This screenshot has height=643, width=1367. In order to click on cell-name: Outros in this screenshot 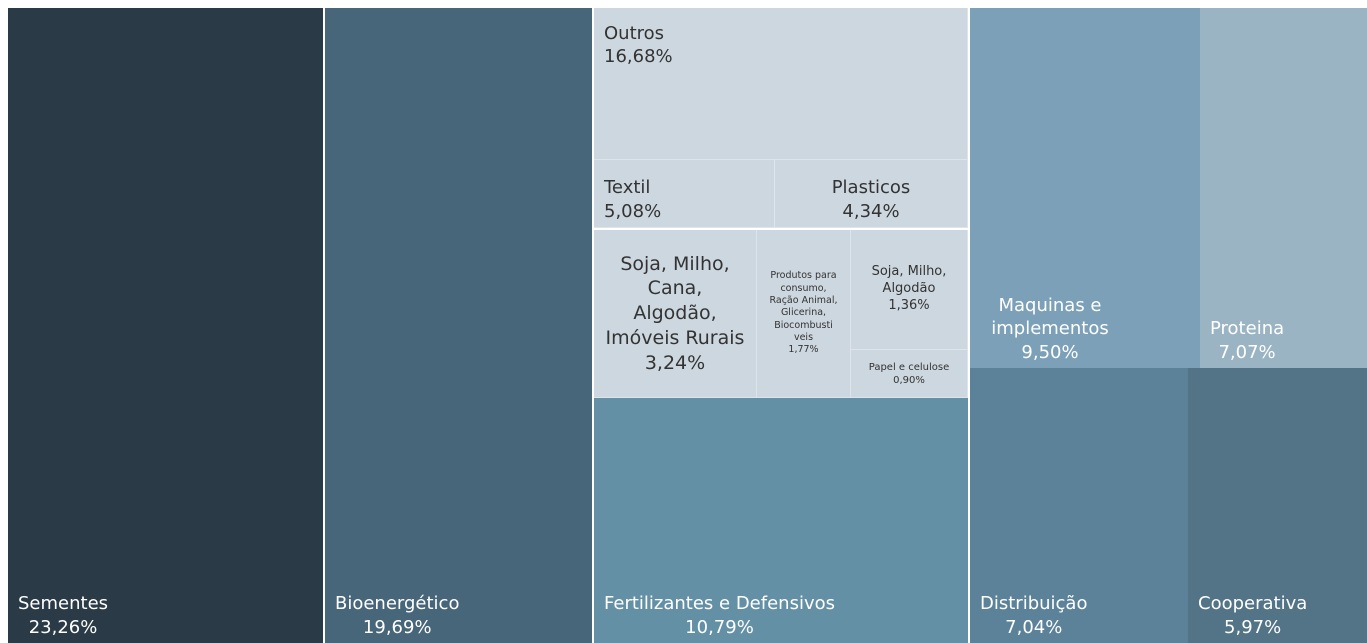, I will do `click(634, 33)`.